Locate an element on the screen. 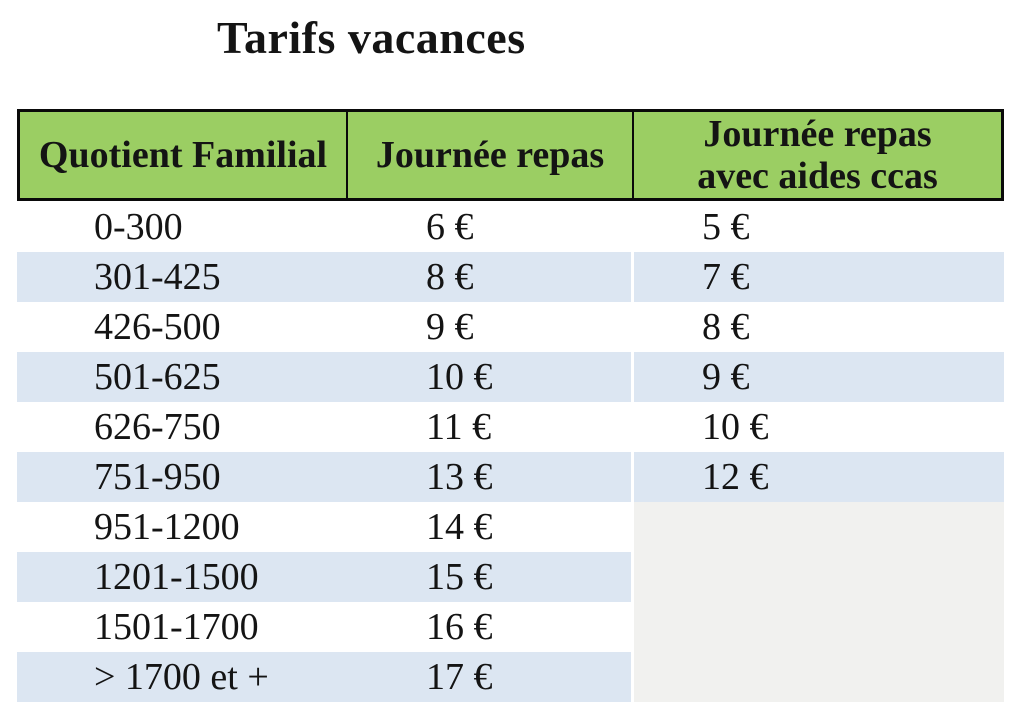  cell-journee-repas-aides: 10 € is located at coordinates (735, 427).